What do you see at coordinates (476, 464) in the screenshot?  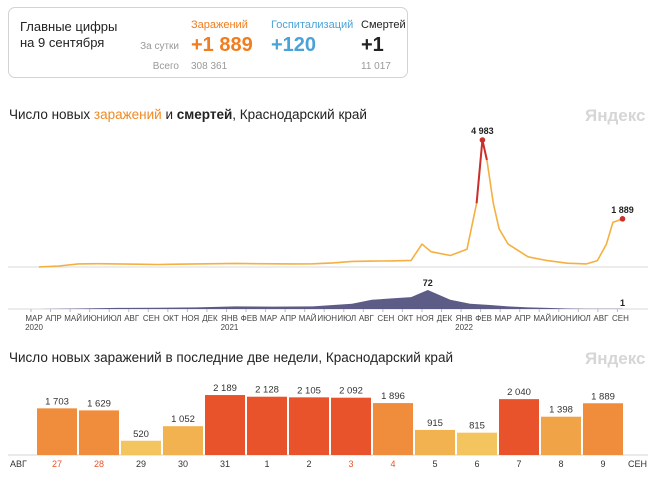 I see `x-category-label: 6` at bounding box center [476, 464].